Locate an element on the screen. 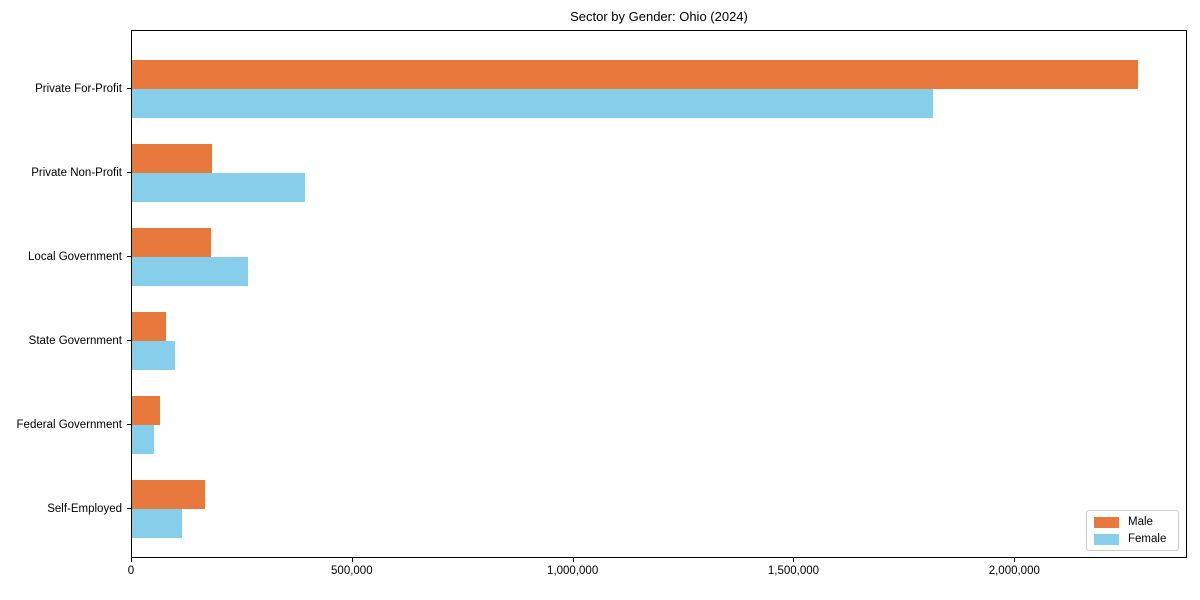  x-tick-label: 500,000 is located at coordinates (352, 571).